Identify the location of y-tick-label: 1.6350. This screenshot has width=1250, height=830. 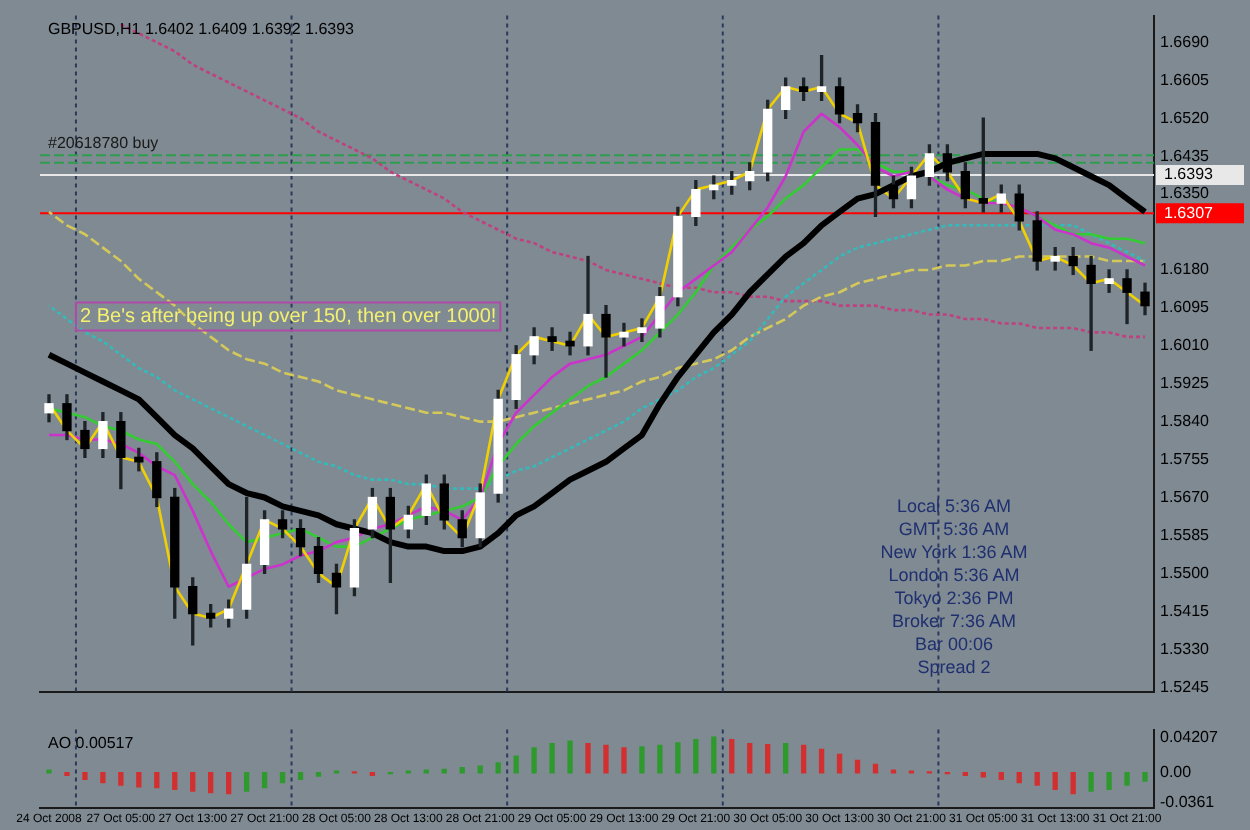
(1185, 193).